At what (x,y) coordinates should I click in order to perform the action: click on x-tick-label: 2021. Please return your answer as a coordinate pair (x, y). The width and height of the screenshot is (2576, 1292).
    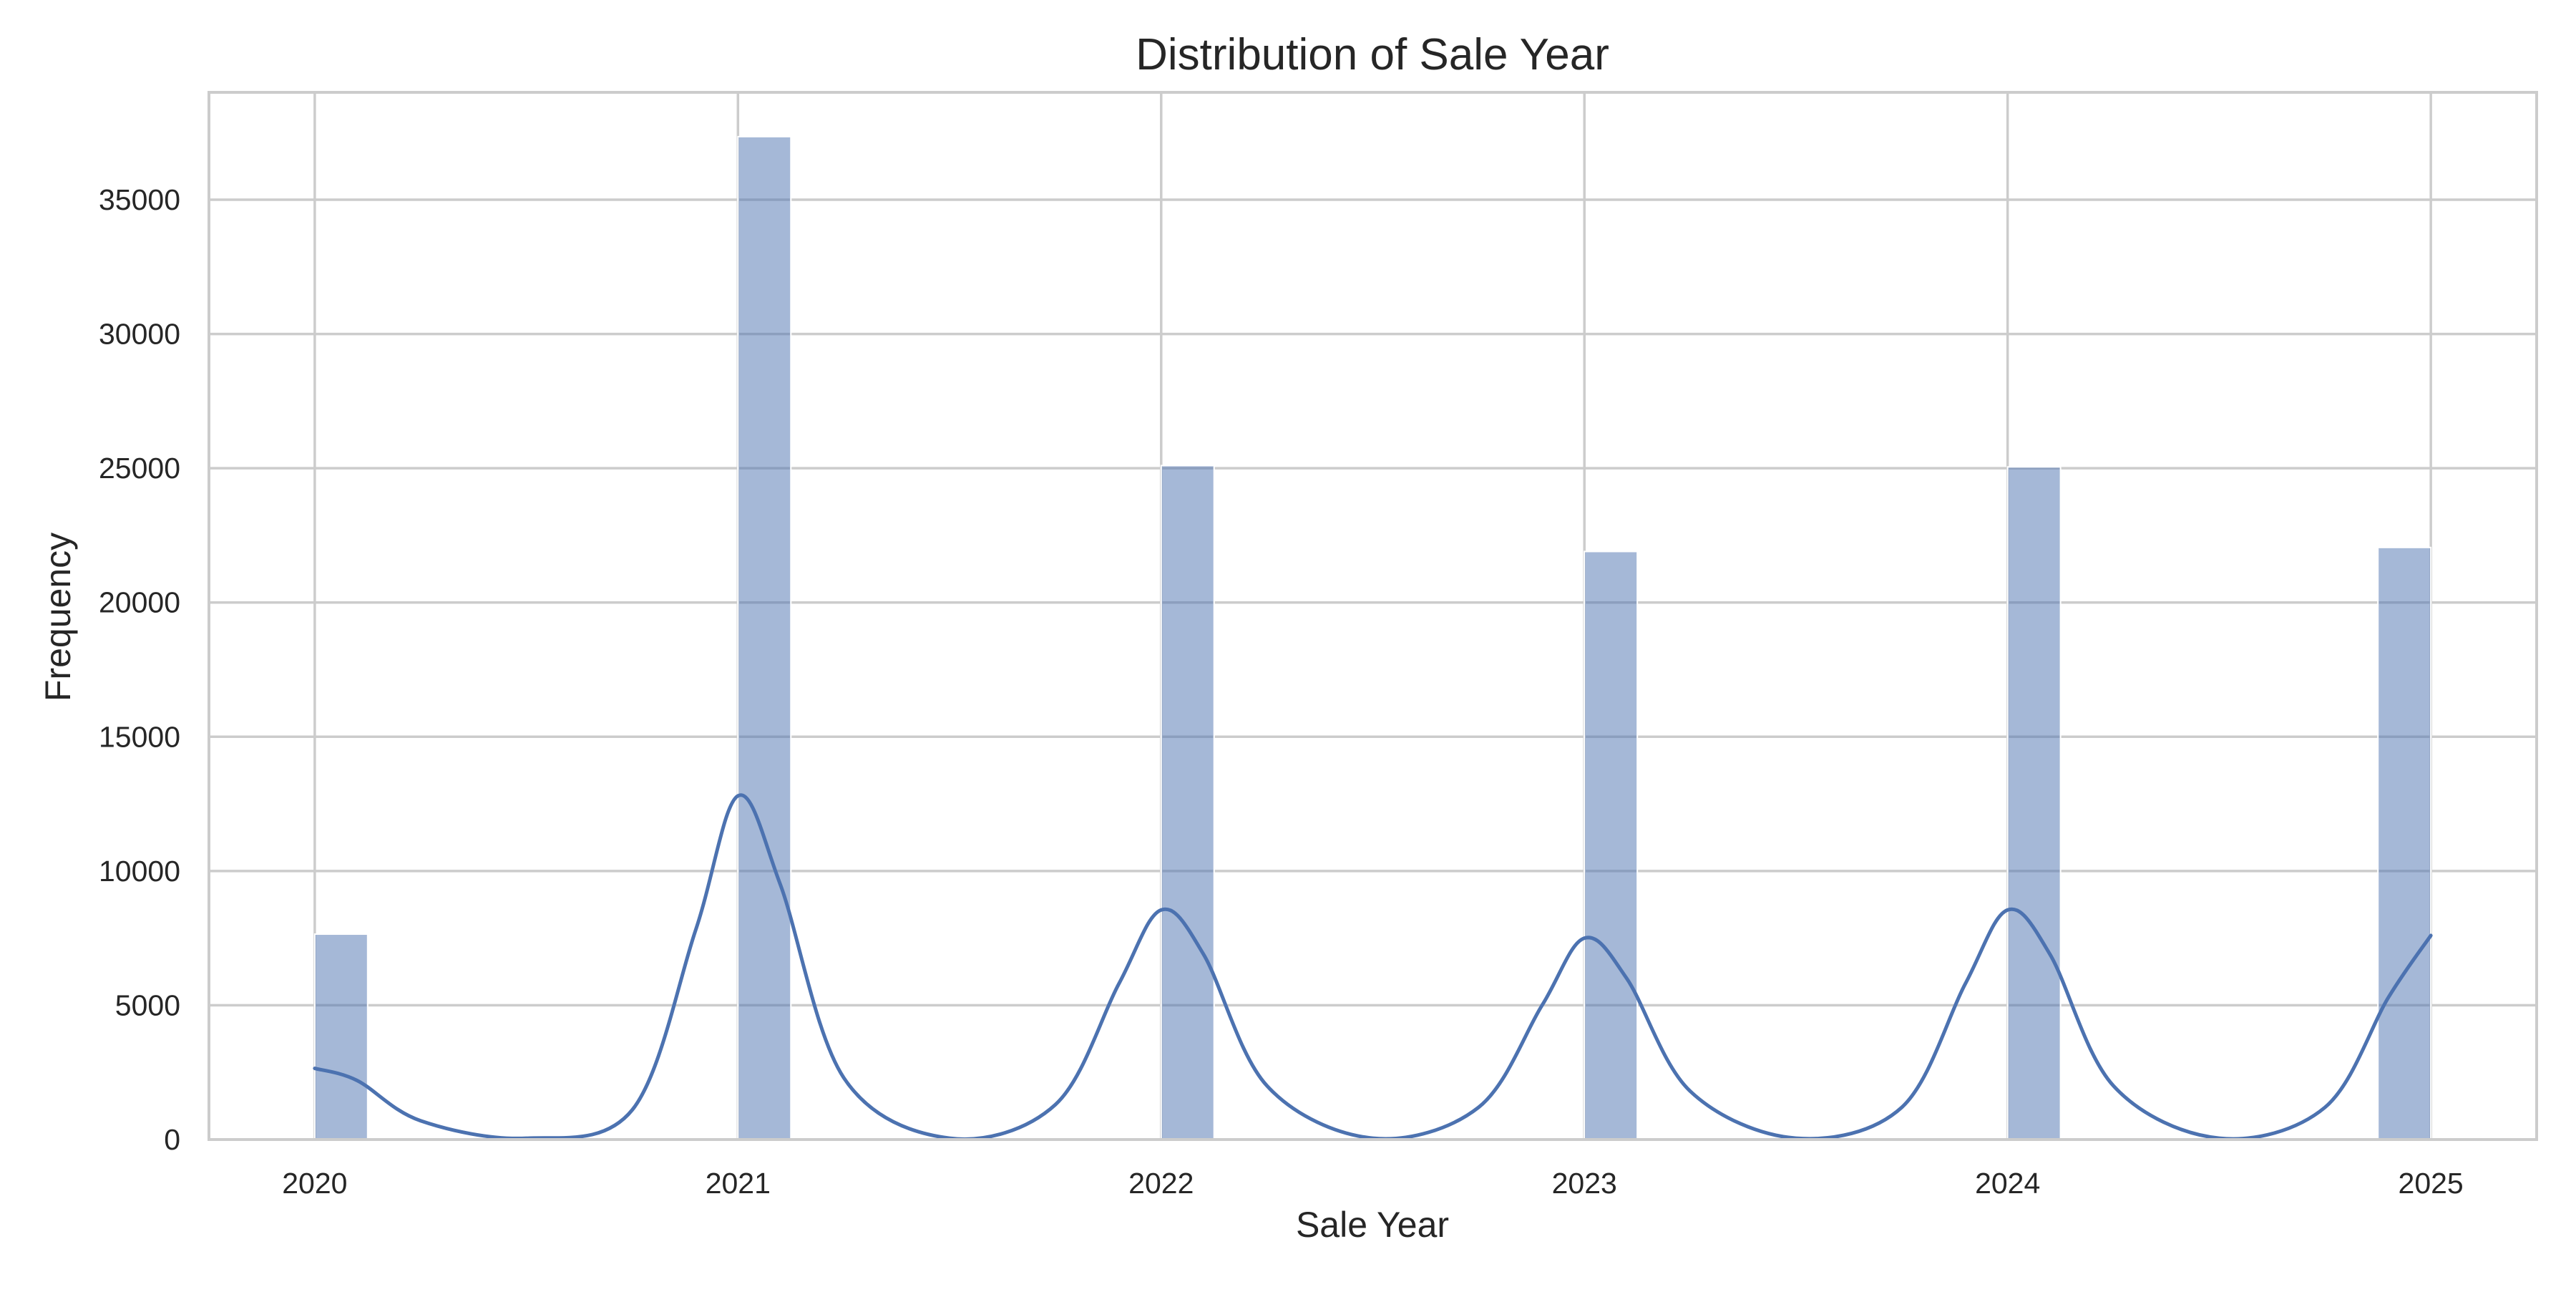
    Looking at the image, I should click on (738, 1183).